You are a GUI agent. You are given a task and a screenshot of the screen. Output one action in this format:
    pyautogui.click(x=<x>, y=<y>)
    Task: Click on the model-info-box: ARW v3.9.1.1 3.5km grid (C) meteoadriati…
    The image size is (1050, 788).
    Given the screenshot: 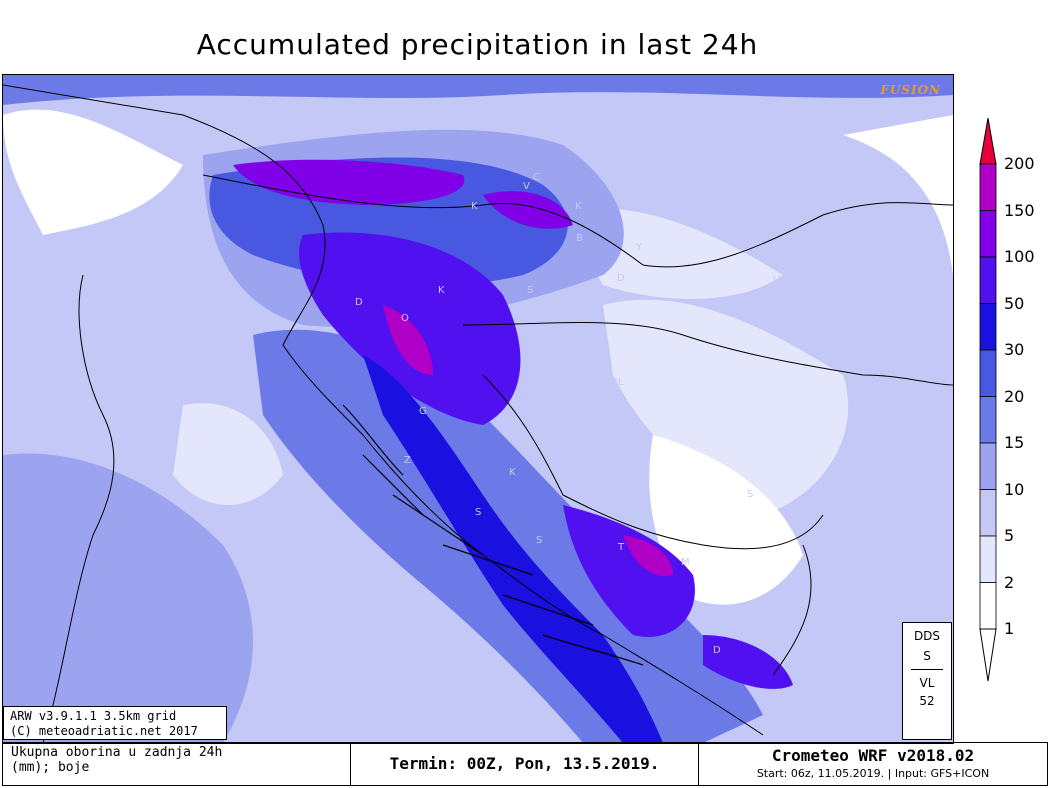 What is the action you would take?
    pyautogui.click(x=115, y=723)
    